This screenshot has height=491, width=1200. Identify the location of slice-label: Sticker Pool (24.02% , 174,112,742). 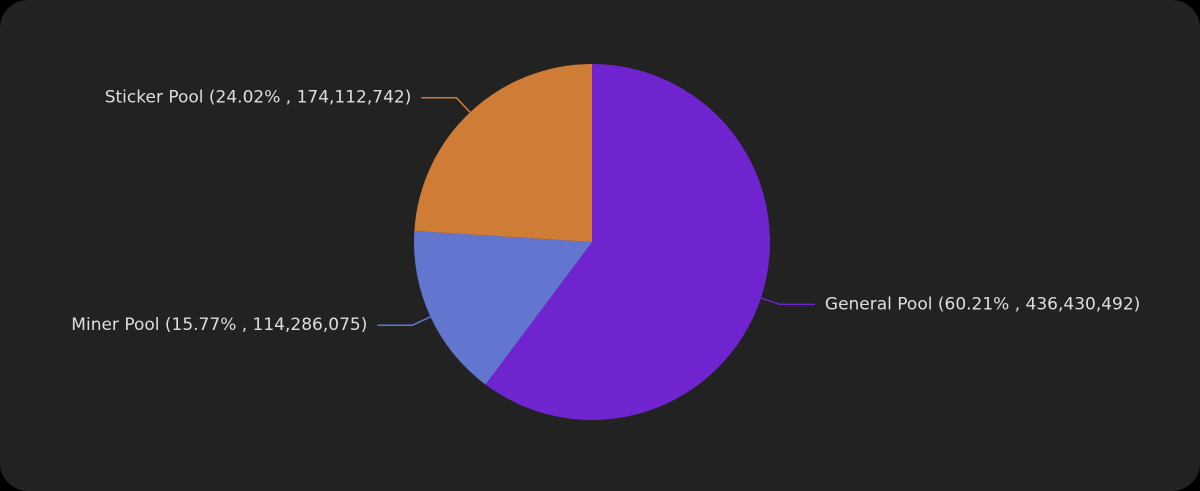
(258, 98).